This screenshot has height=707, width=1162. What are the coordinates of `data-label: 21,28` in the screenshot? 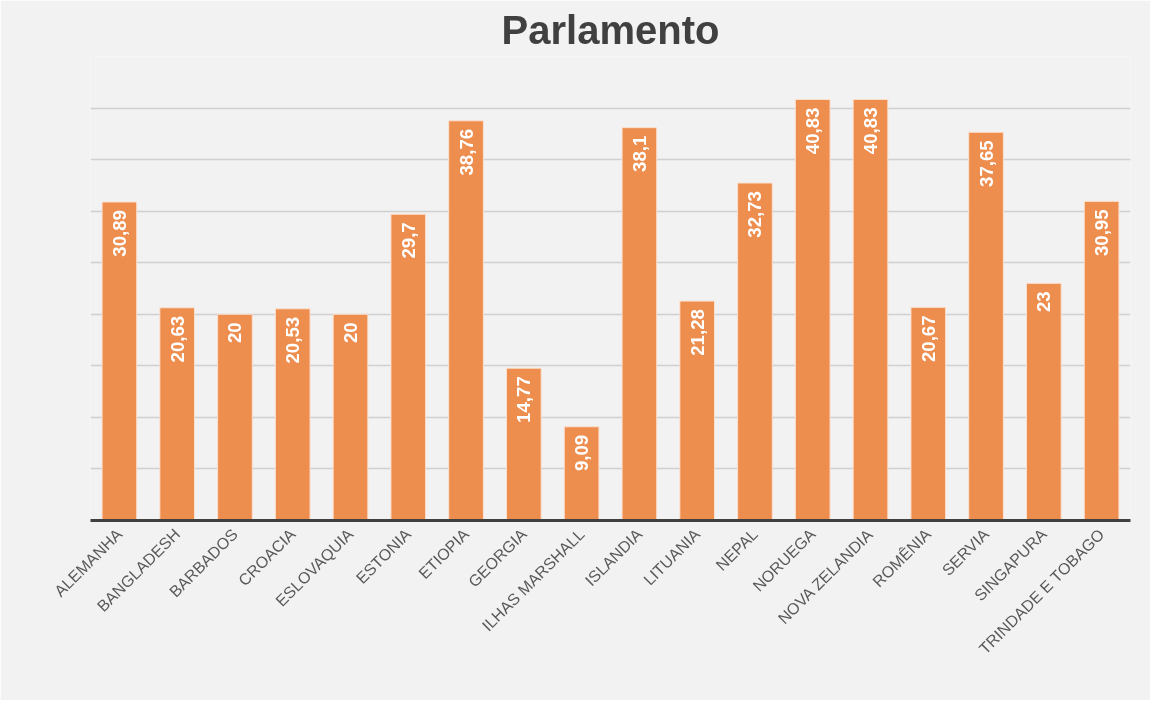 It's located at (697, 332).